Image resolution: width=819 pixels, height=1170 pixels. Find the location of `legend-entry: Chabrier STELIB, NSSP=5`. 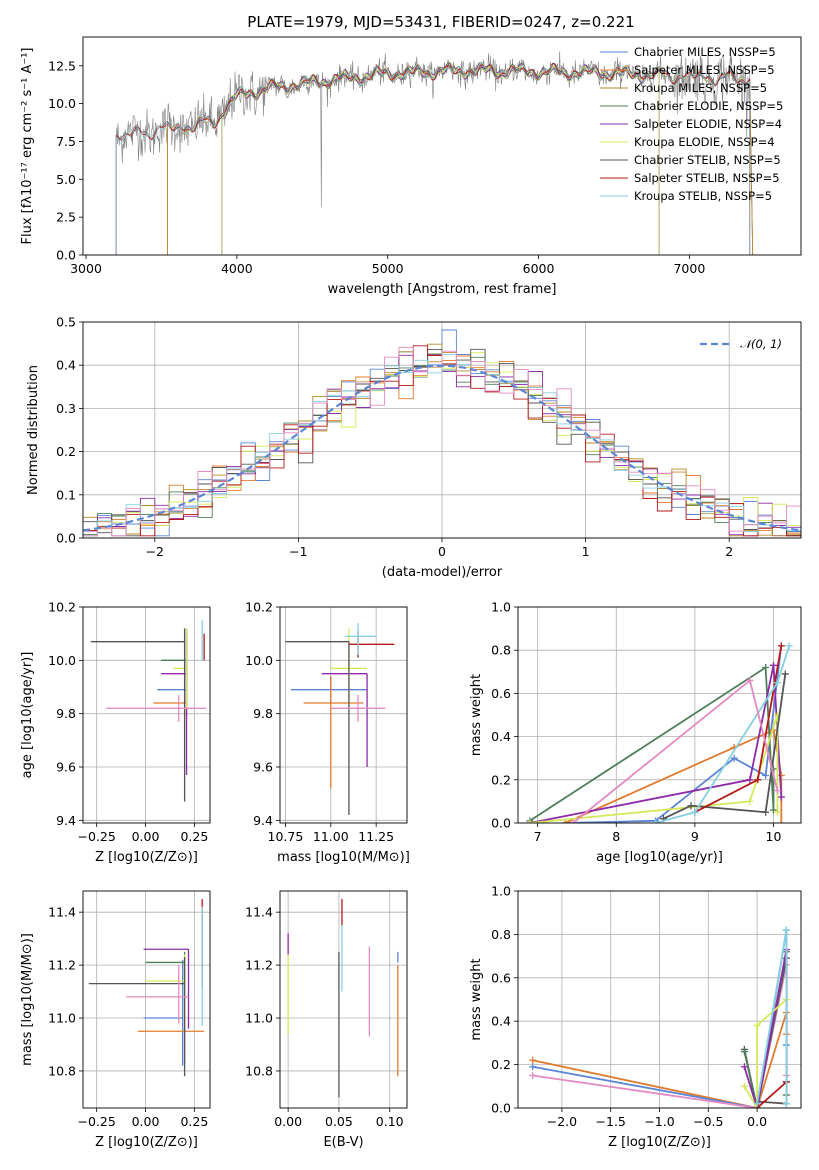

legend-entry: Chabrier STELIB, NSSP=5 is located at coordinates (707, 160).